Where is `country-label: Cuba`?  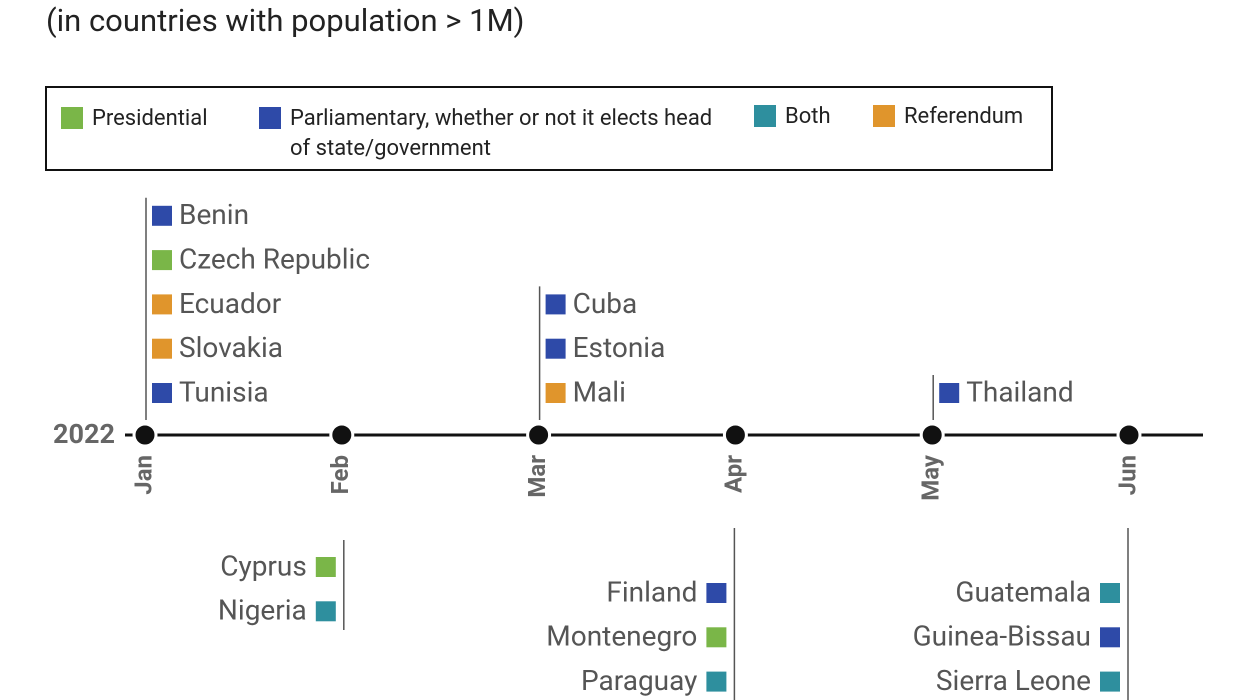 country-label: Cuba is located at coordinates (605, 303).